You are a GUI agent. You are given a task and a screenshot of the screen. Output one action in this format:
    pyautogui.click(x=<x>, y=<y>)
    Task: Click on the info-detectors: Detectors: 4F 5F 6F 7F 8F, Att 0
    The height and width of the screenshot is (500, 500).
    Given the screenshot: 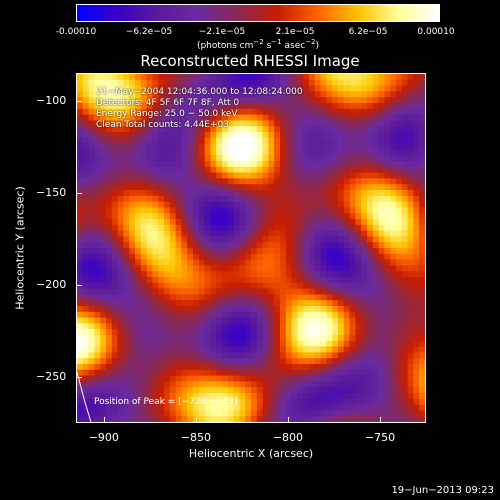 What is the action you would take?
    pyautogui.click(x=168, y=103)
    